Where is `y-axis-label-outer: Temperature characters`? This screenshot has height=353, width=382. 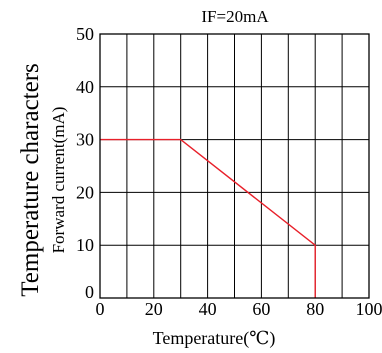 y-axis-label-outer: Temperature characters is located at coordinates (30, 180).